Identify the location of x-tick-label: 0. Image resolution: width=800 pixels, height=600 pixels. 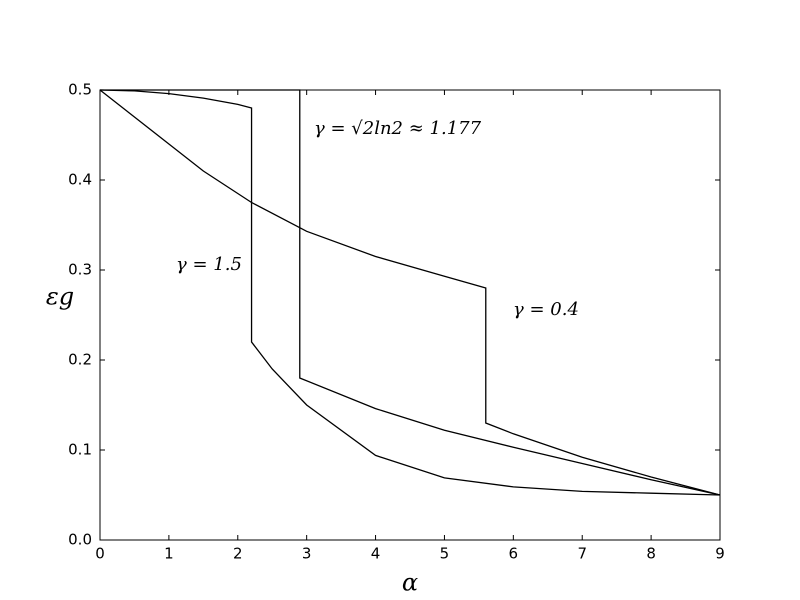
(100, 554).